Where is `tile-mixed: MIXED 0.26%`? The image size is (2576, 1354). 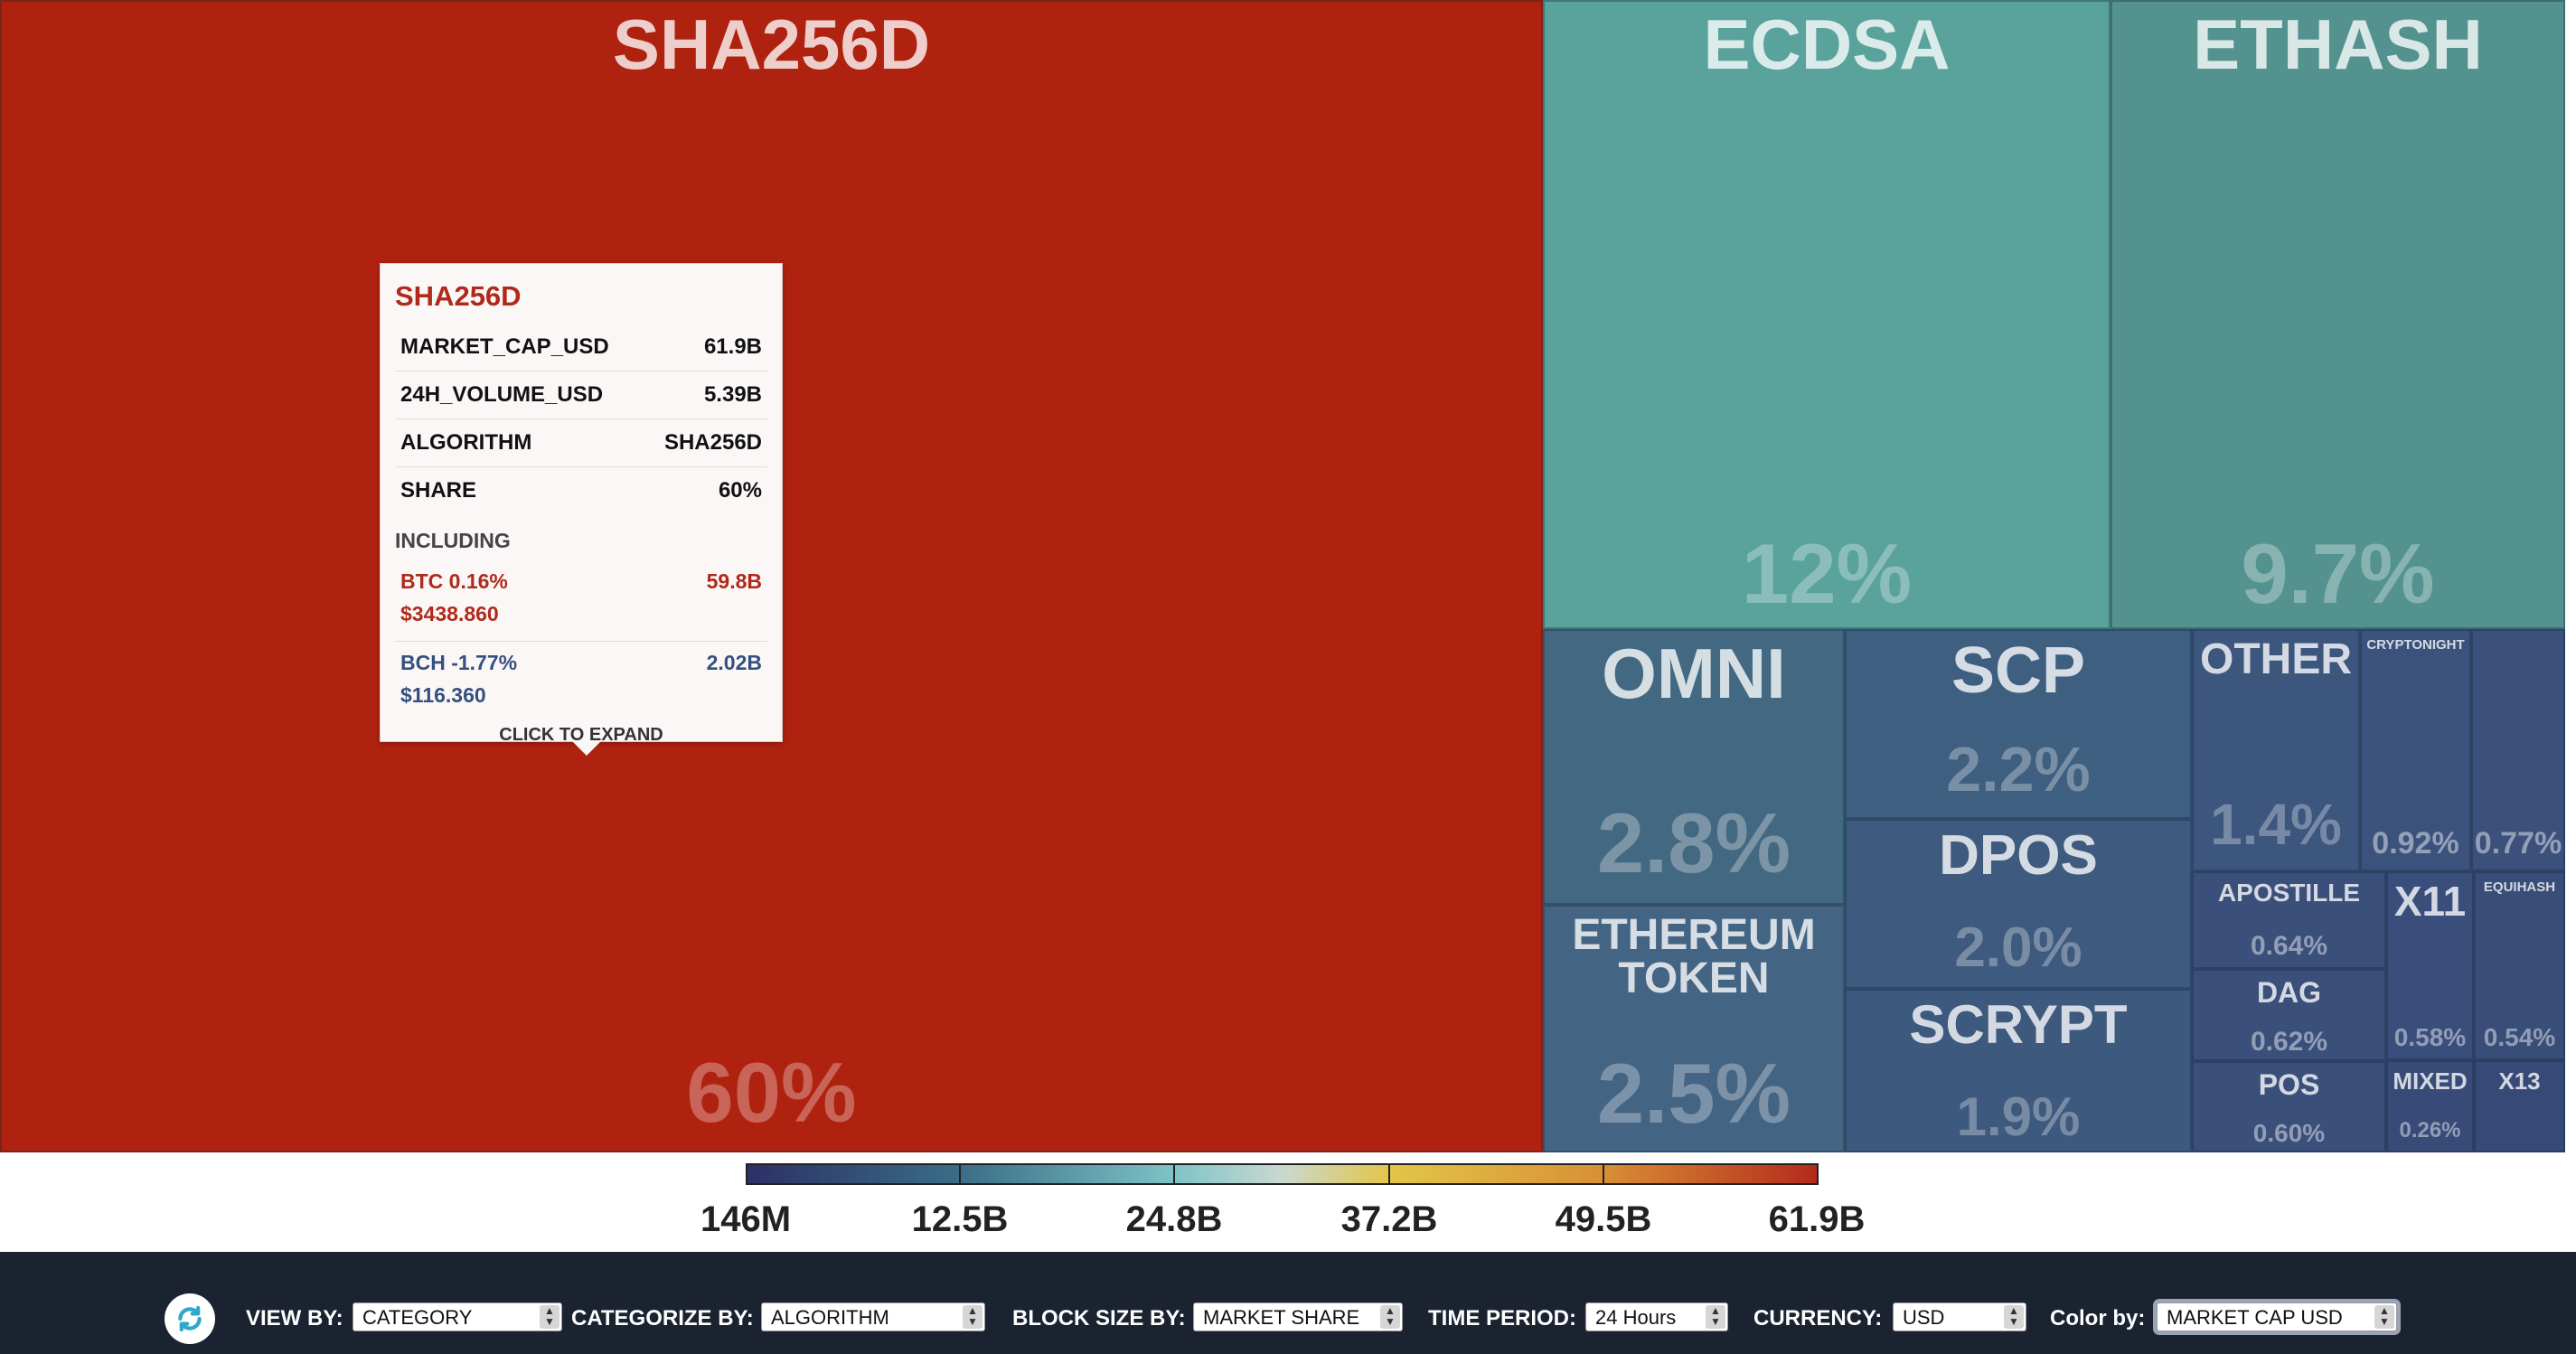
tile-mixed: MIXED 0.26% is located at coordinates (2430, 1106).